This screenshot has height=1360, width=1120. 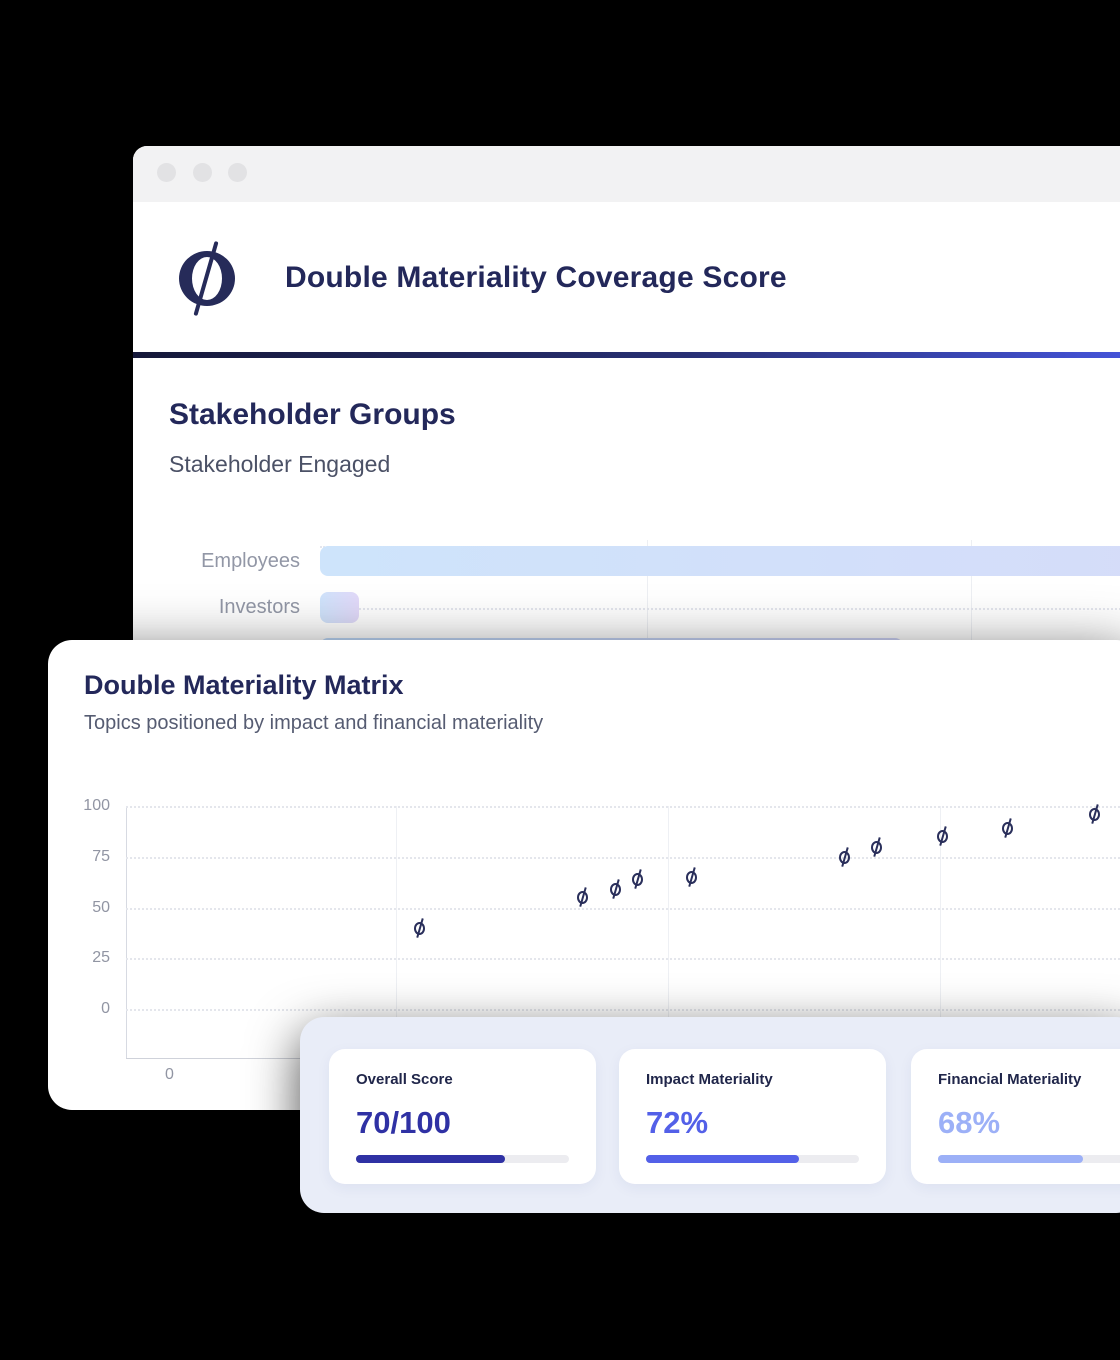 I want to click on y-axis-line, so click(x=126, y=932).